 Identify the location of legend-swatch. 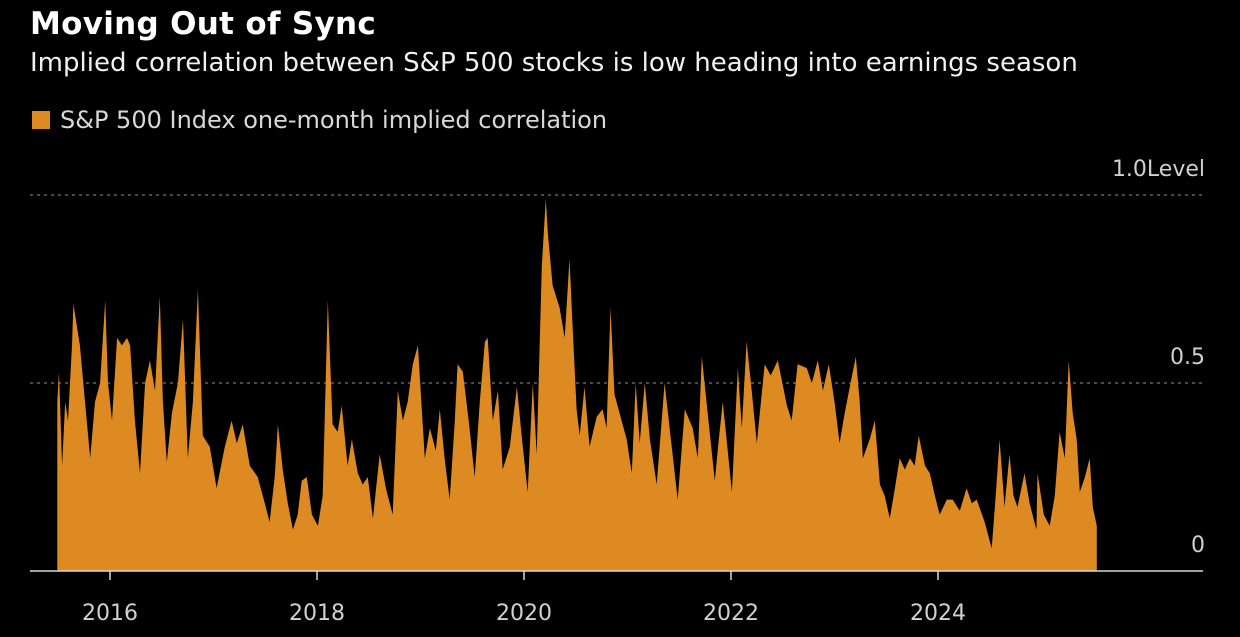
(41, 120).